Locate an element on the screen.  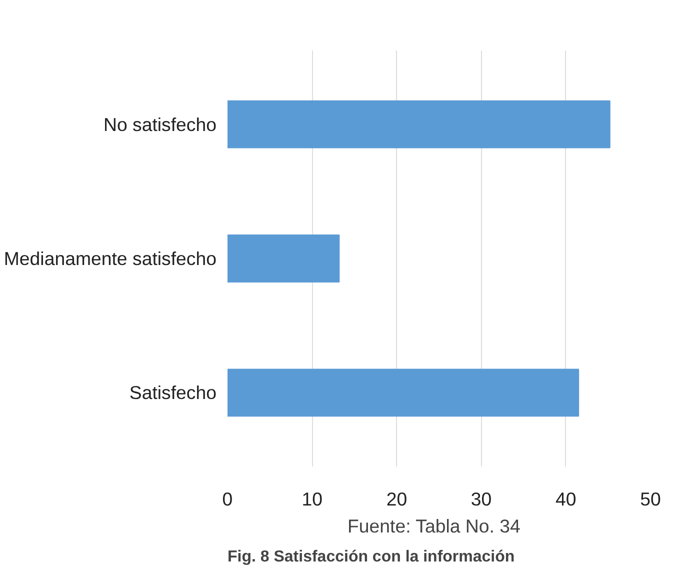
y-tick-label: Satisfecho is located at coordinates (173, 393).